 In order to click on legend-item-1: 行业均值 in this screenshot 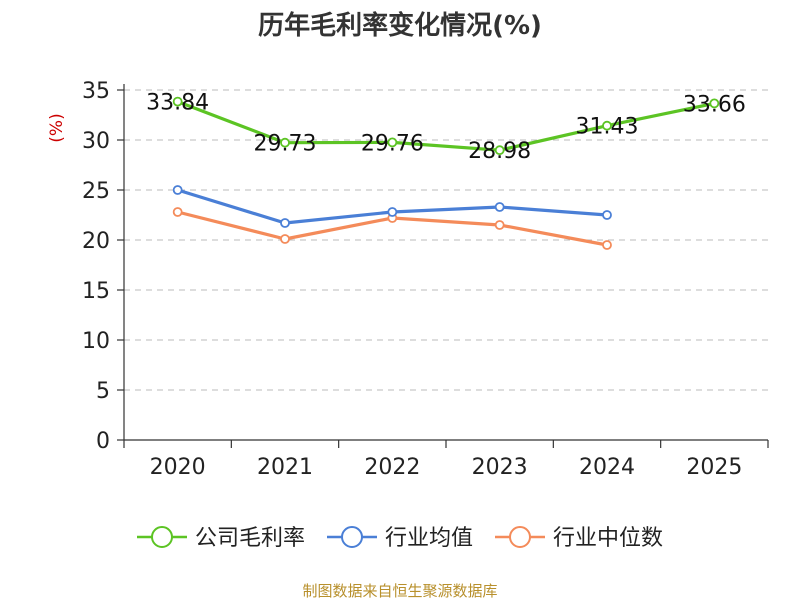, I will do `click(400, 538)`.